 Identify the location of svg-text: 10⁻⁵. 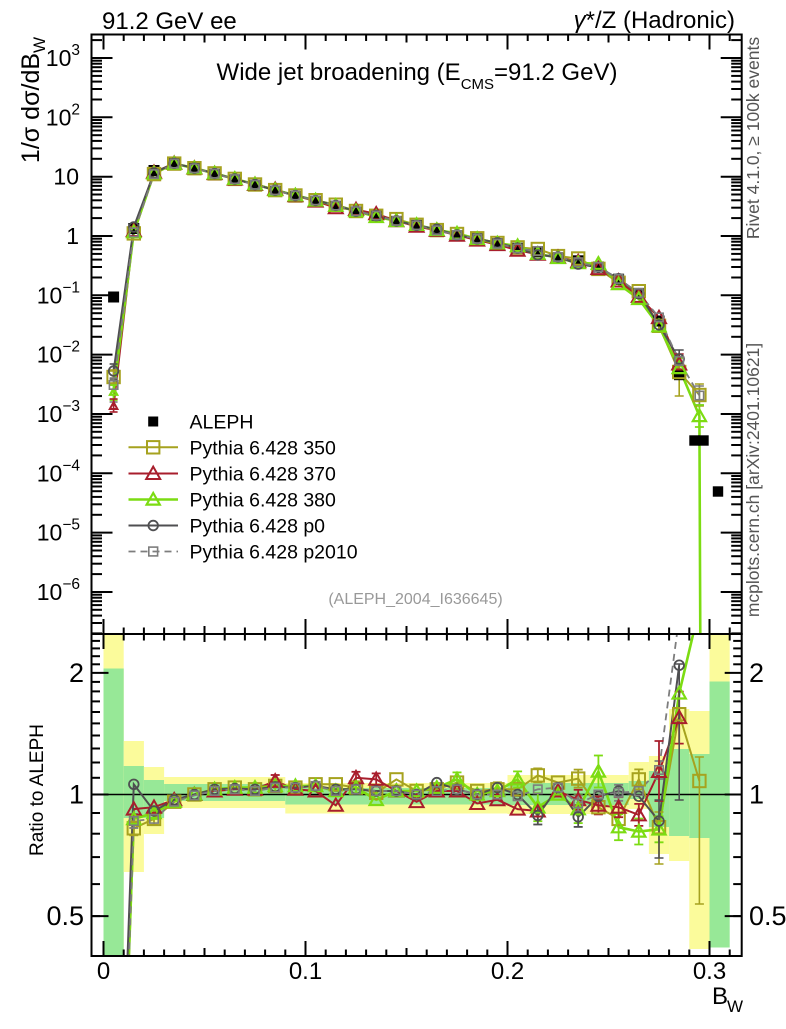
(58, 531).